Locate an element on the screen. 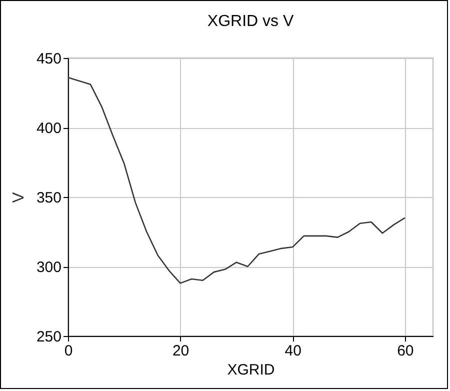 Image resolution: width=450 pixels, height=391 pixels. y-axis-title: V is located at coordinates (19, 197).